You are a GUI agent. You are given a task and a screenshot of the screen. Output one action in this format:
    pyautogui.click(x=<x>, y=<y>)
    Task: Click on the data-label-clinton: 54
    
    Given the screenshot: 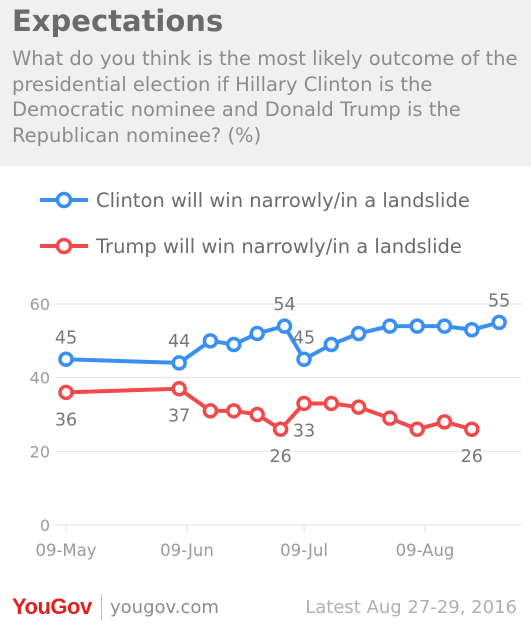 What is the action you would take?
    pyautogui.click(x=284, y=305)
    